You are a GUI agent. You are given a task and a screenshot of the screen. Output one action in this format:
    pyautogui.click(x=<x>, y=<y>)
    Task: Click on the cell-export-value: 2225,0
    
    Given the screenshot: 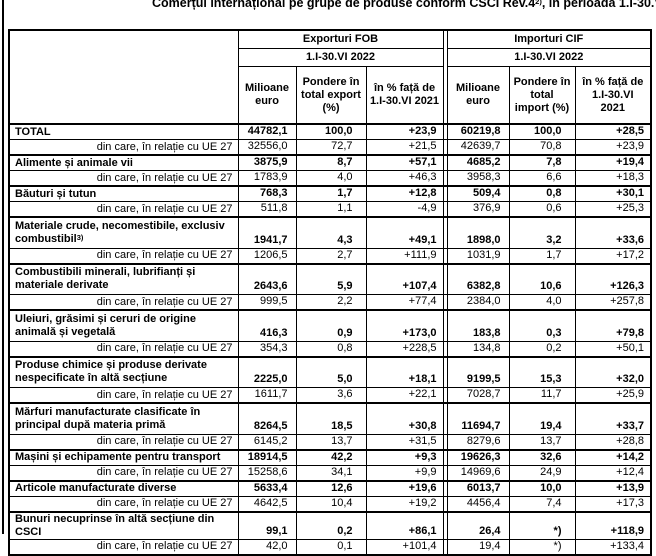 What is the action you would take?
    pyautogui.click(x=267, y=371)
    